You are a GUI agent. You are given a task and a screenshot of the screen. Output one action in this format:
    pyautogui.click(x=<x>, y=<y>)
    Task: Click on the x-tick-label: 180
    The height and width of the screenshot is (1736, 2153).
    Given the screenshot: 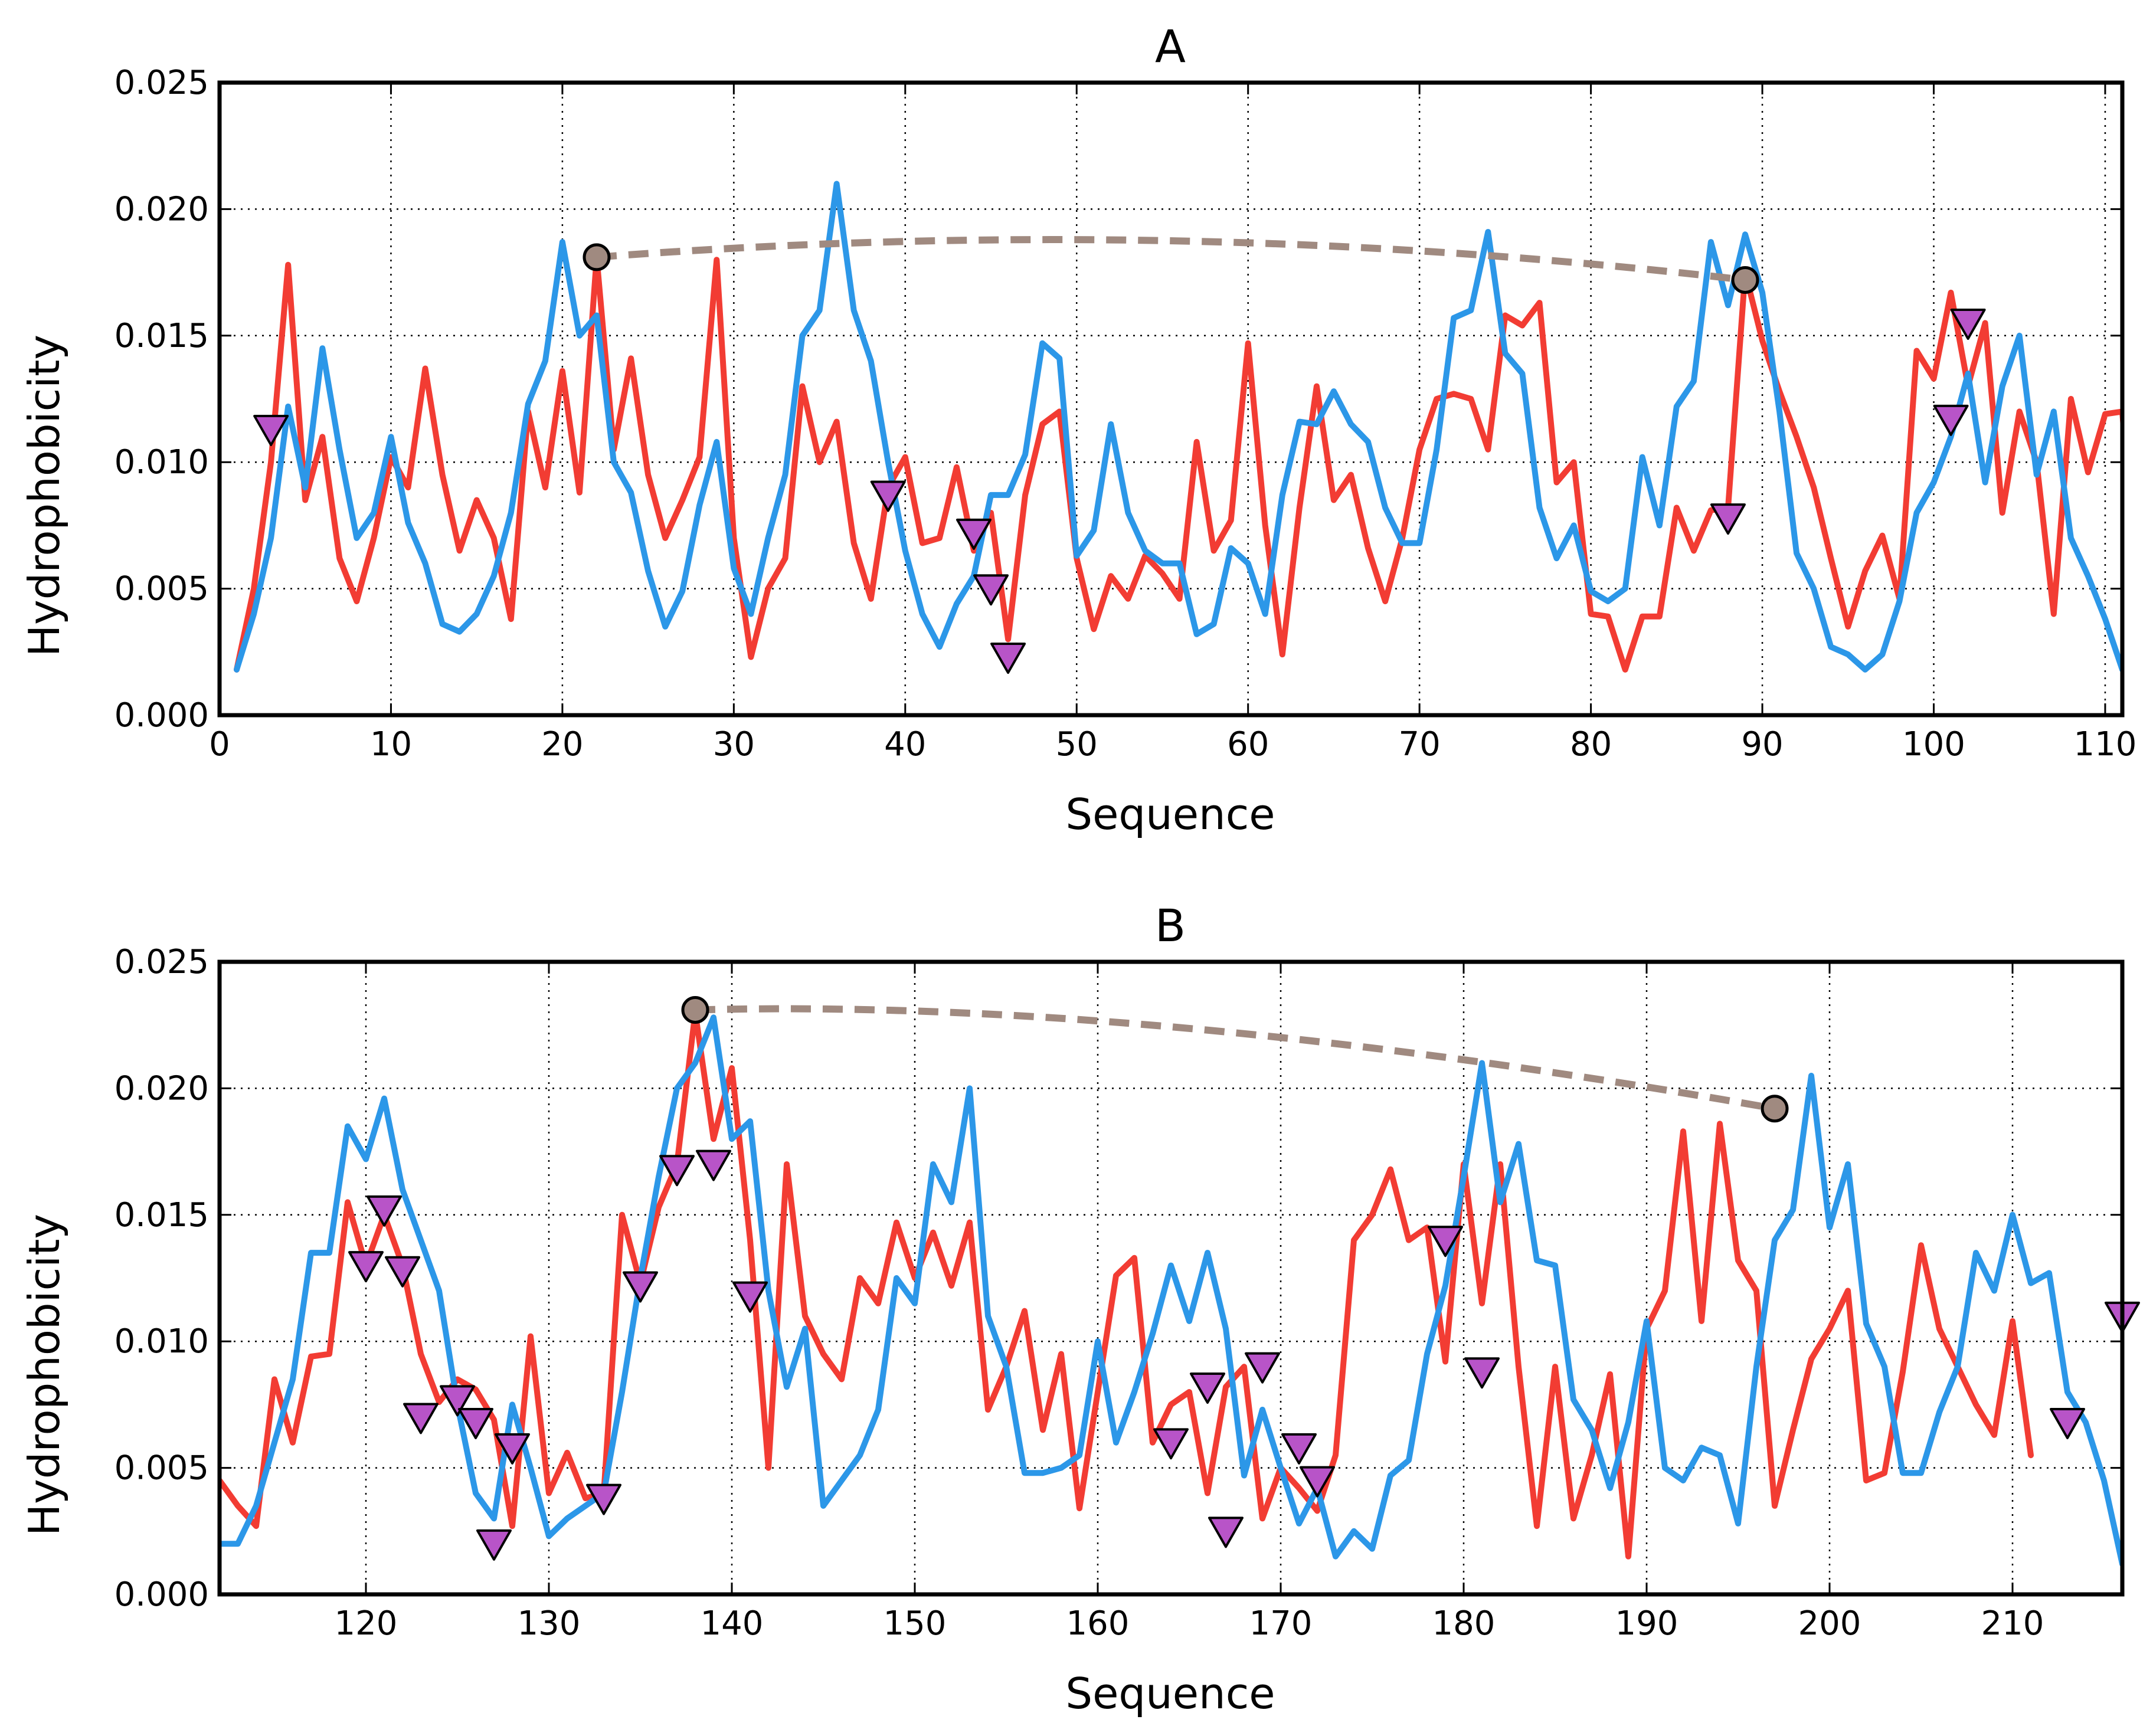 What is the action you would take?
    pyautogui.click(x=1464, y=1623)
    